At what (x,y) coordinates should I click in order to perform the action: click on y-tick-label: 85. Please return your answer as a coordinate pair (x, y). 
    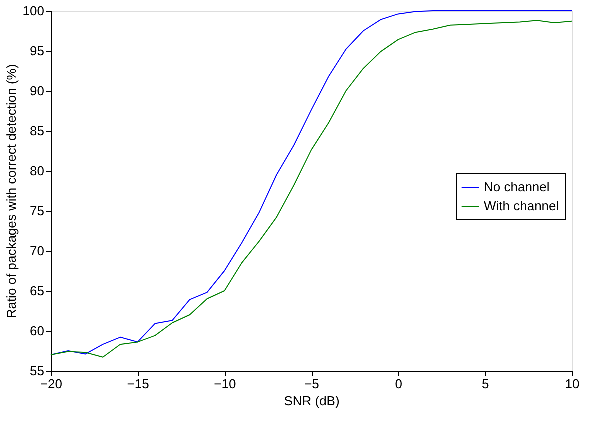
    Looking at the image, I should click on (37, 131).